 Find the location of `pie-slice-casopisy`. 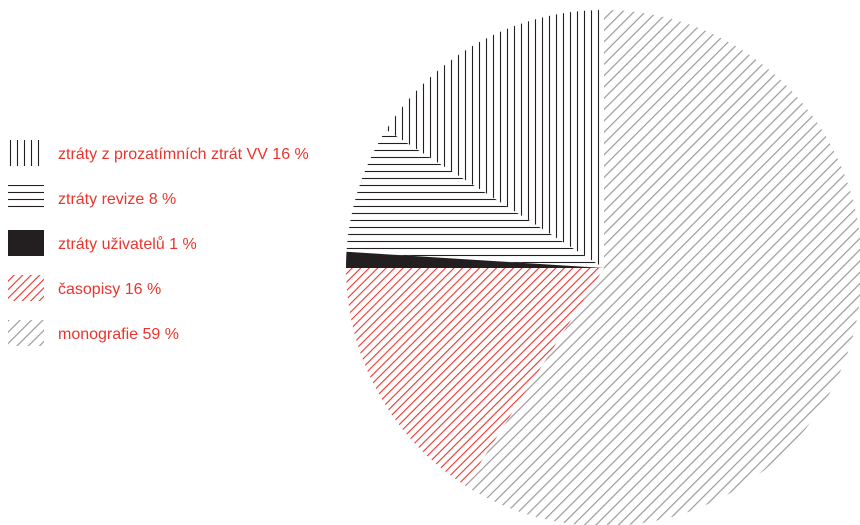

pie-slice-casopisy is located at coordinates (475, 377).